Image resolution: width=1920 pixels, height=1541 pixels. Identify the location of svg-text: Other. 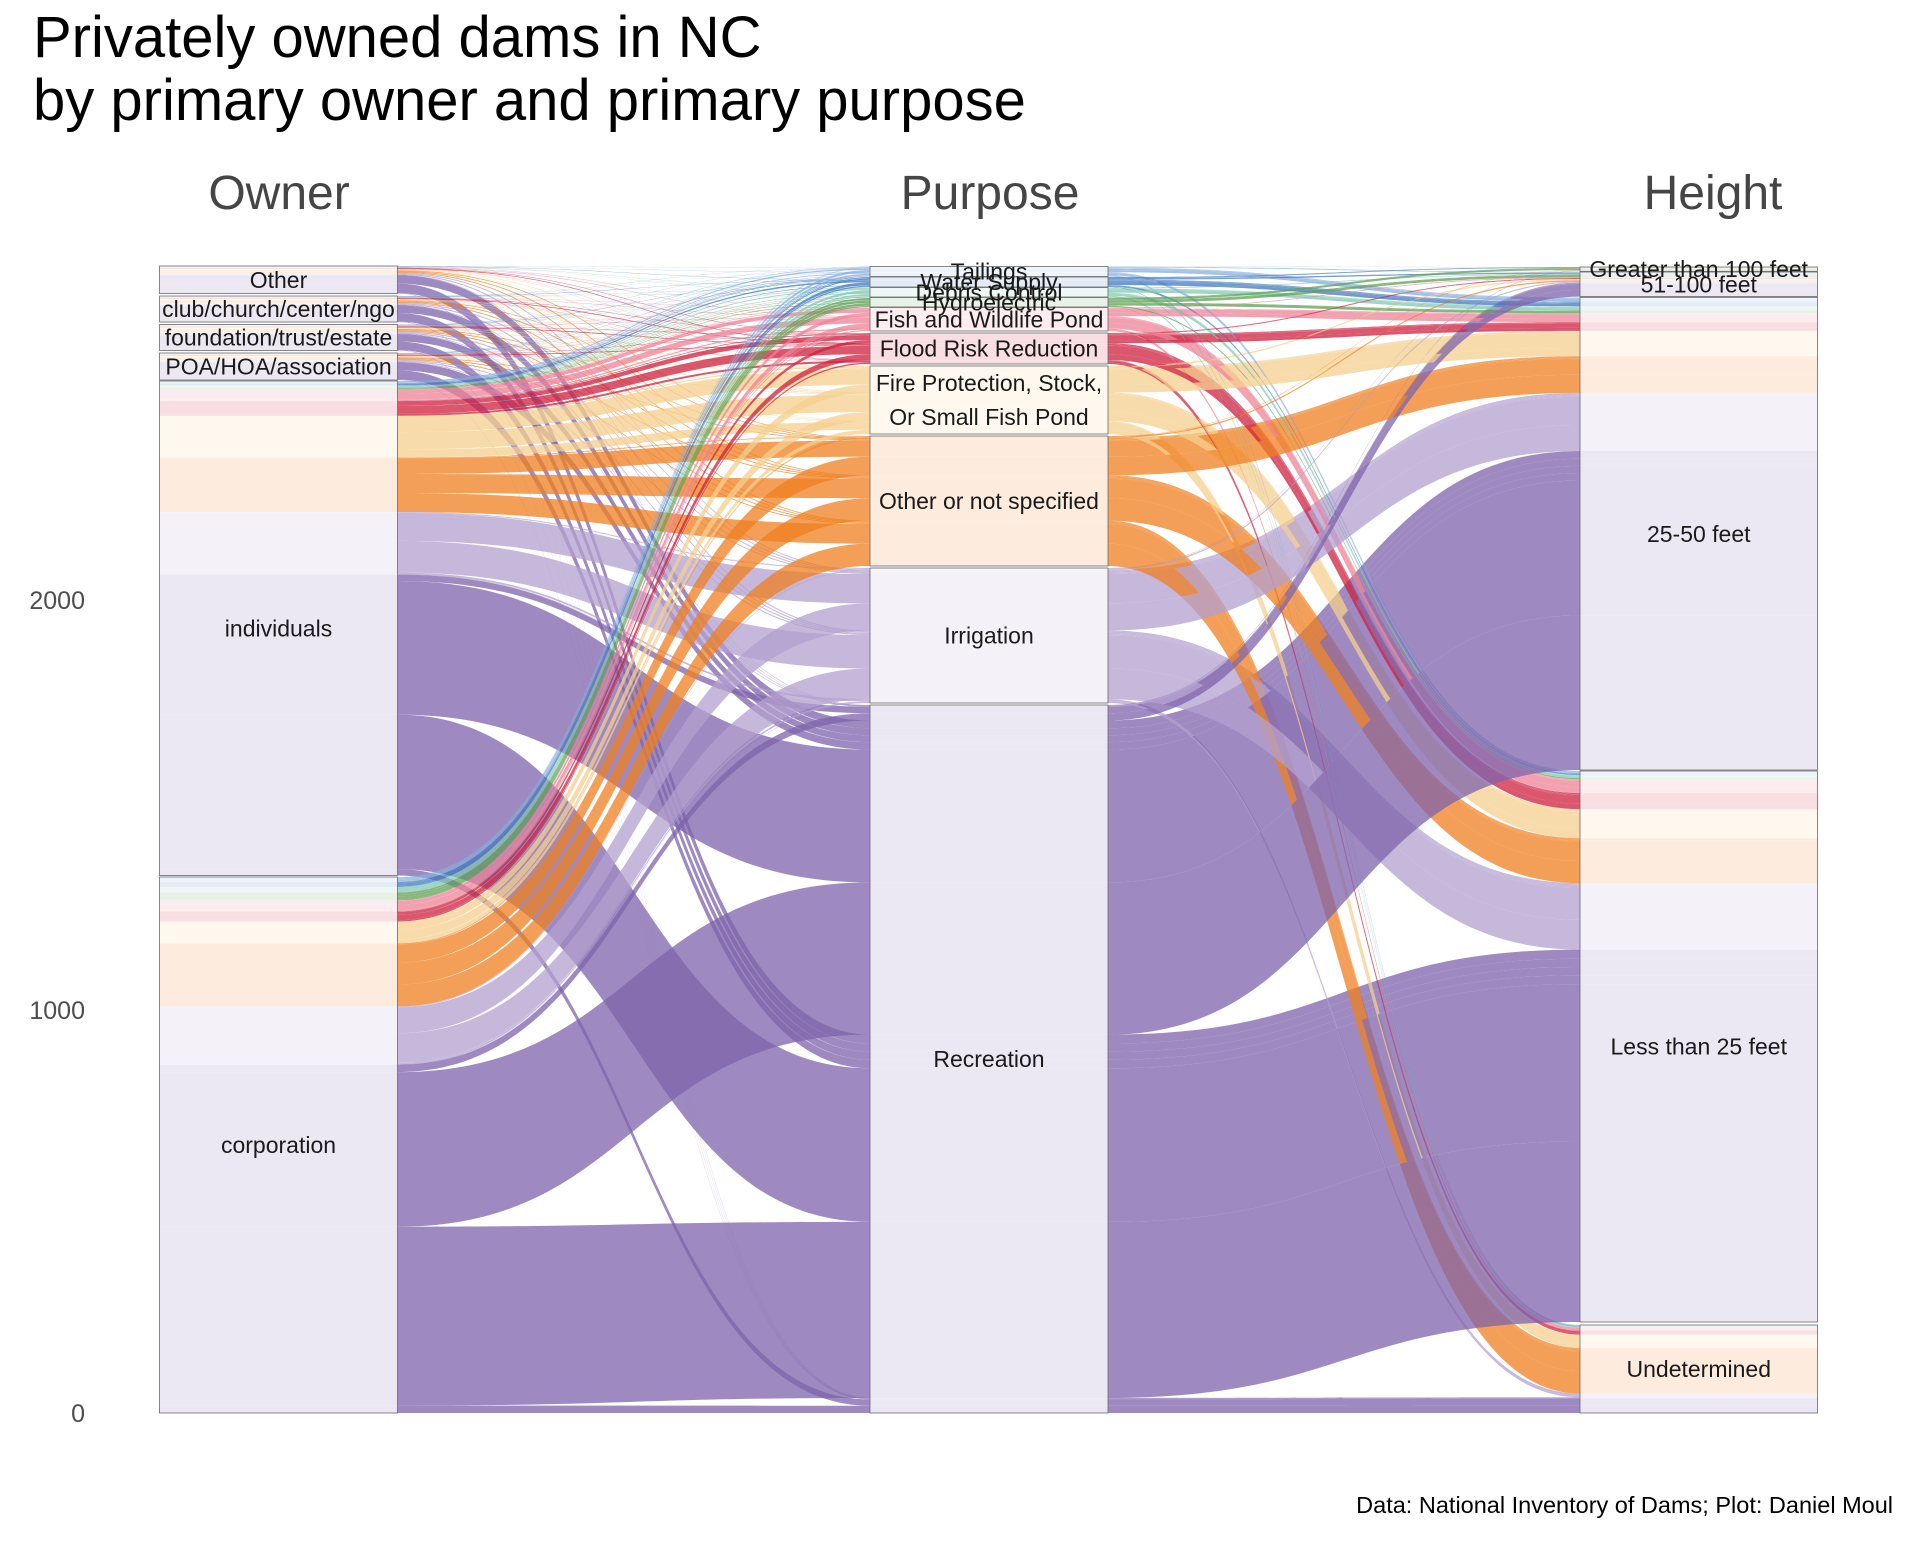
(279, 280).